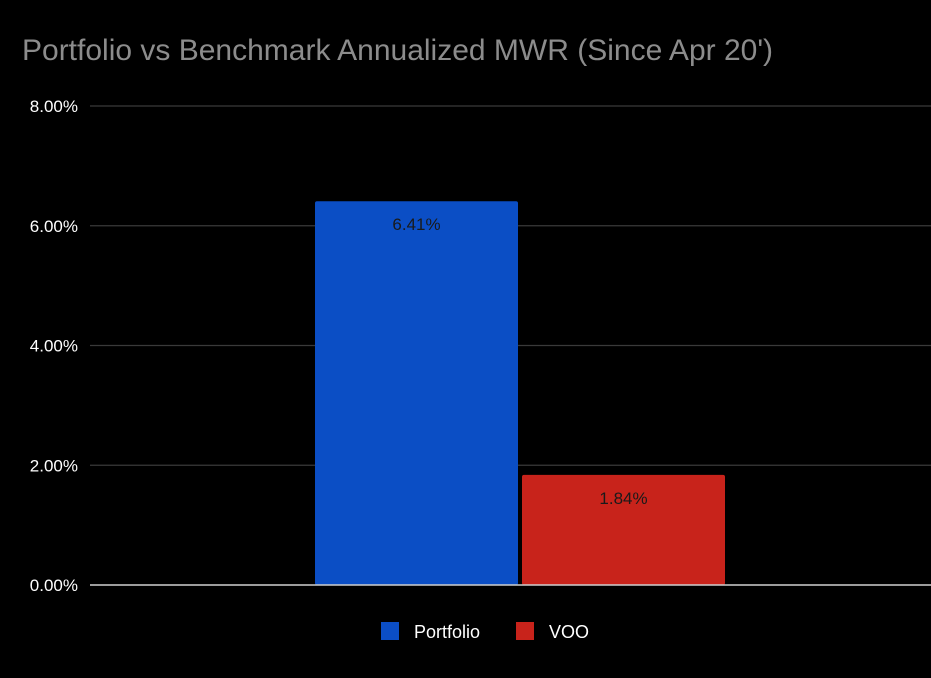  I want to click on bar-portfolio, so click(416, 393).